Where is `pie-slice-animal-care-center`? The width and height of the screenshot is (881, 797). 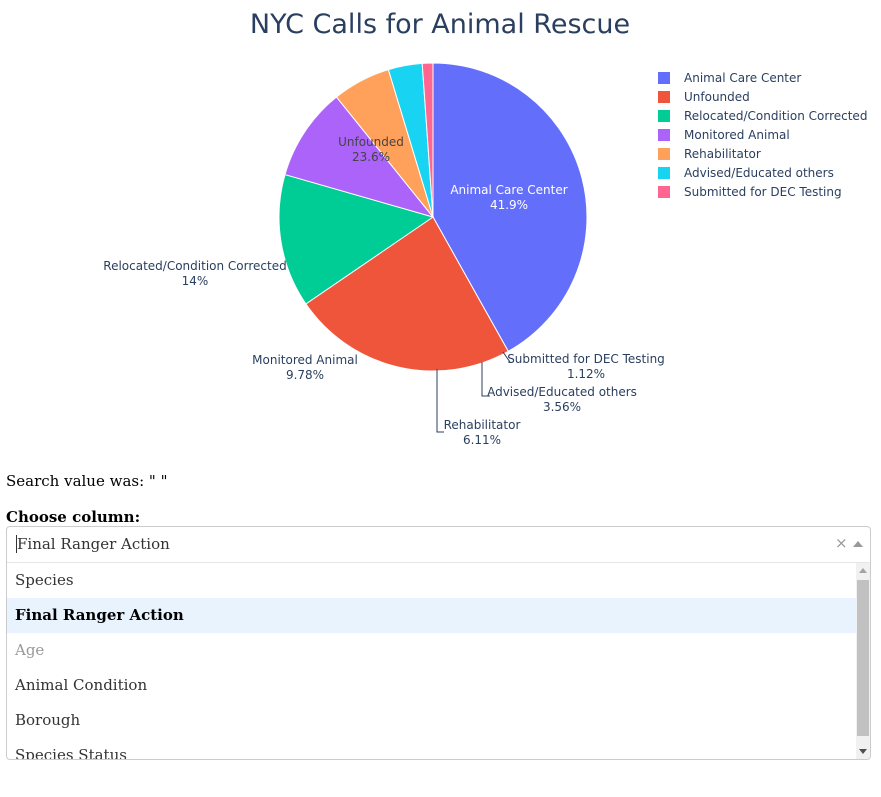
pie-slice-animal-care-center is located at coordinates (510, 207).